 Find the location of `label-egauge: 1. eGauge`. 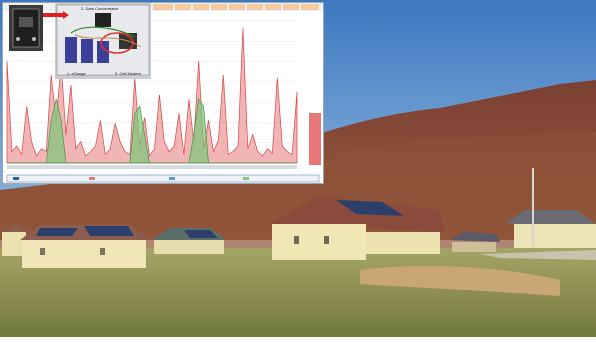

label-egauge: 1. eGauge is located at coordinates (76, 73).